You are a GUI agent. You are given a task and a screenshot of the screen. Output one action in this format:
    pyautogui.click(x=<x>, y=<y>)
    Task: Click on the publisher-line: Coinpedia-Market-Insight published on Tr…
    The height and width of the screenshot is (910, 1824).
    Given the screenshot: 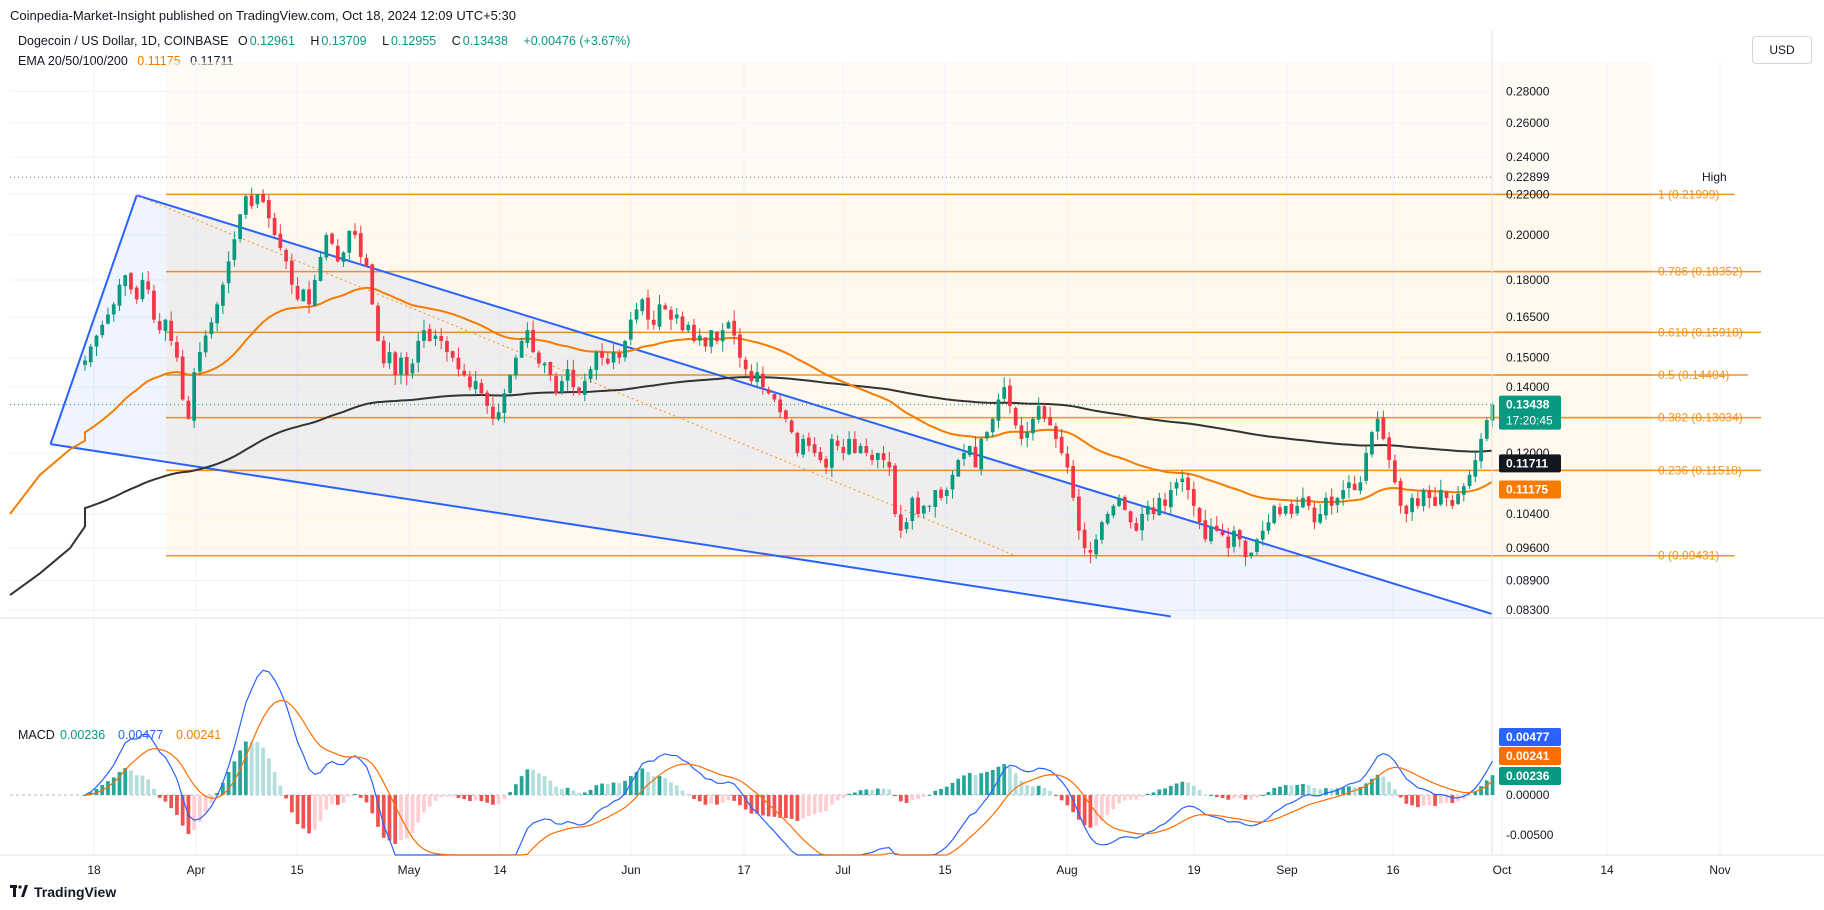 What is the action you would take?
    pyautogui.click(x=263, y=15)
    